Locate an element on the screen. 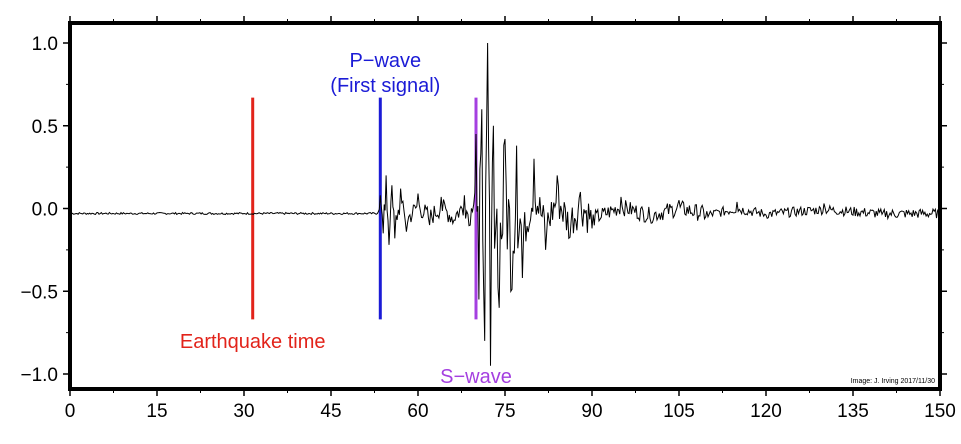 This screenshot has height=444, width=961. x-tick-label: 60 is located at coordinates (417, 411).